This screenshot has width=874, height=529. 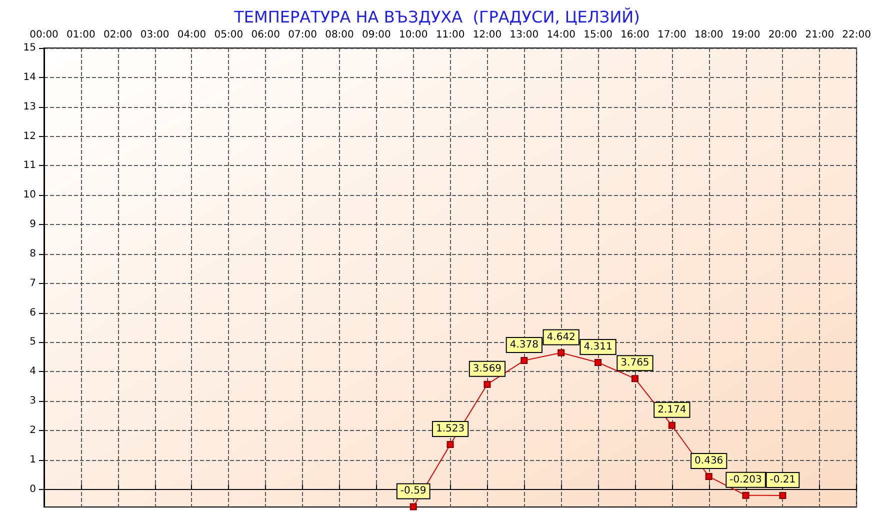 What do you see at coordinates (598, 347) in the screenshot?
I see `data-label: 4.311` at bounding box center [598, 347].